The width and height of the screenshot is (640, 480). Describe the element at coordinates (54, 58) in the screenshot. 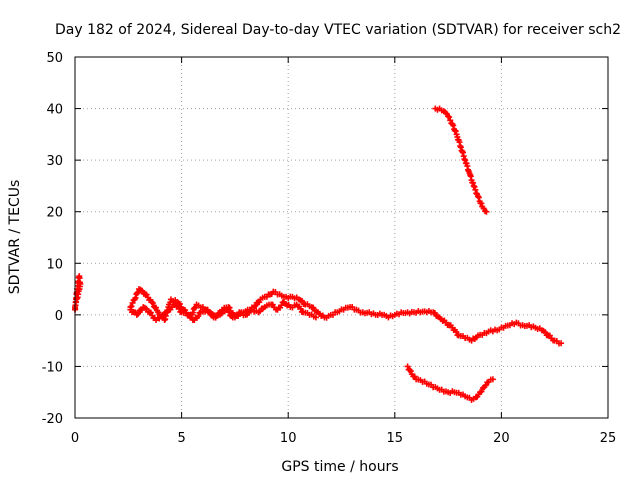

I see `y-tick-label: 50` at that location.